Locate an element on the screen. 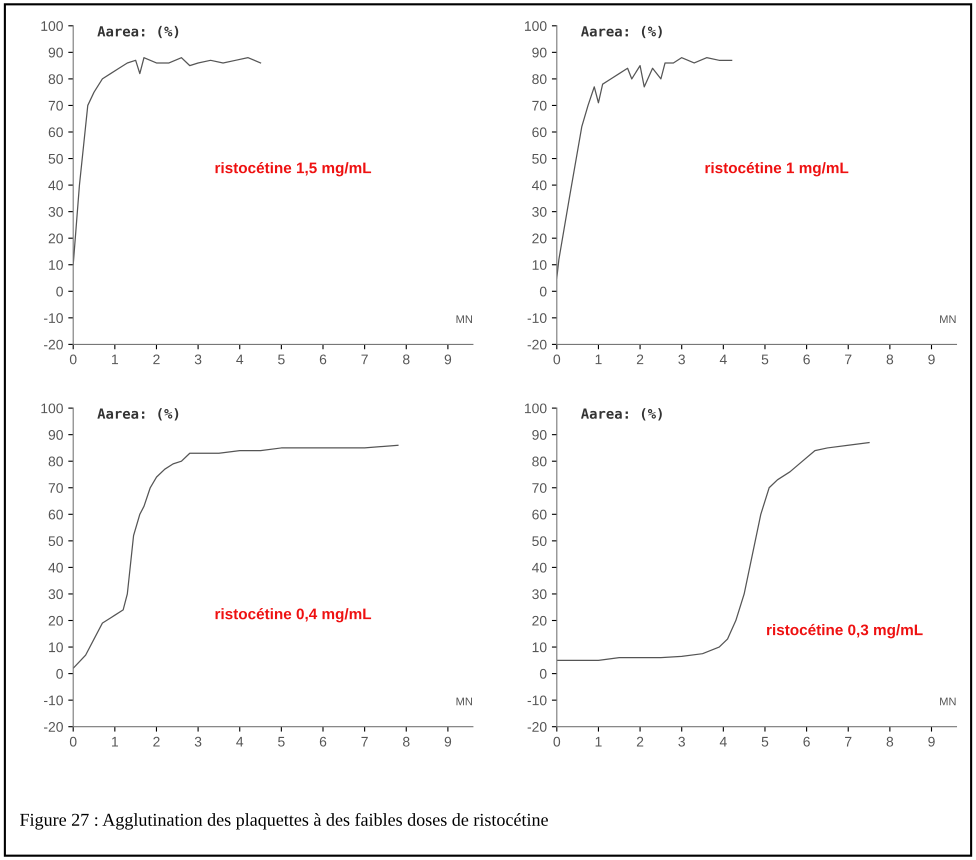  annotation: ristocétine 1 mg/mL is located at coordinates (776, 169).